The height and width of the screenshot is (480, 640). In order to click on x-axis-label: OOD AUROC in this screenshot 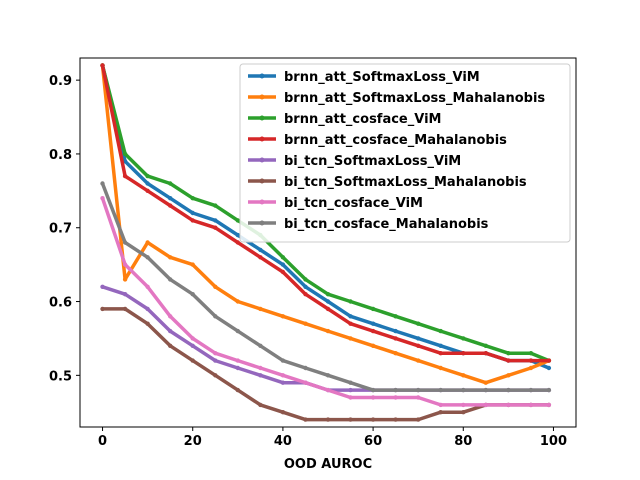, I will do `click(328, 464)`.